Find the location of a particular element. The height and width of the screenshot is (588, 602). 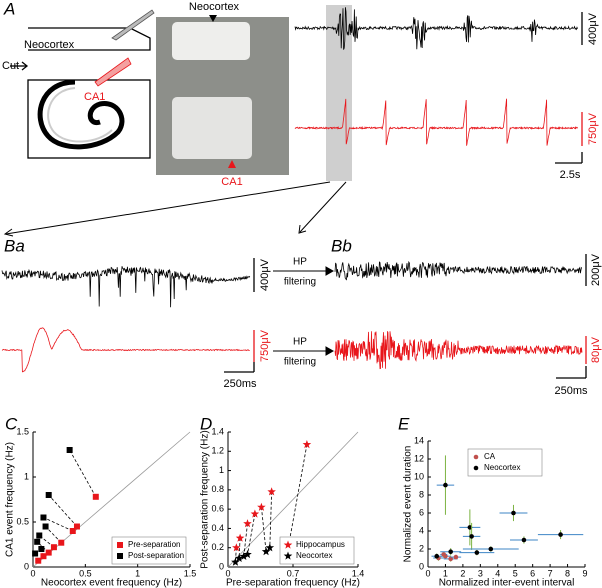

x-axis-label: Pre-separation frequency (Hz) is located at coordinates (293, 583).